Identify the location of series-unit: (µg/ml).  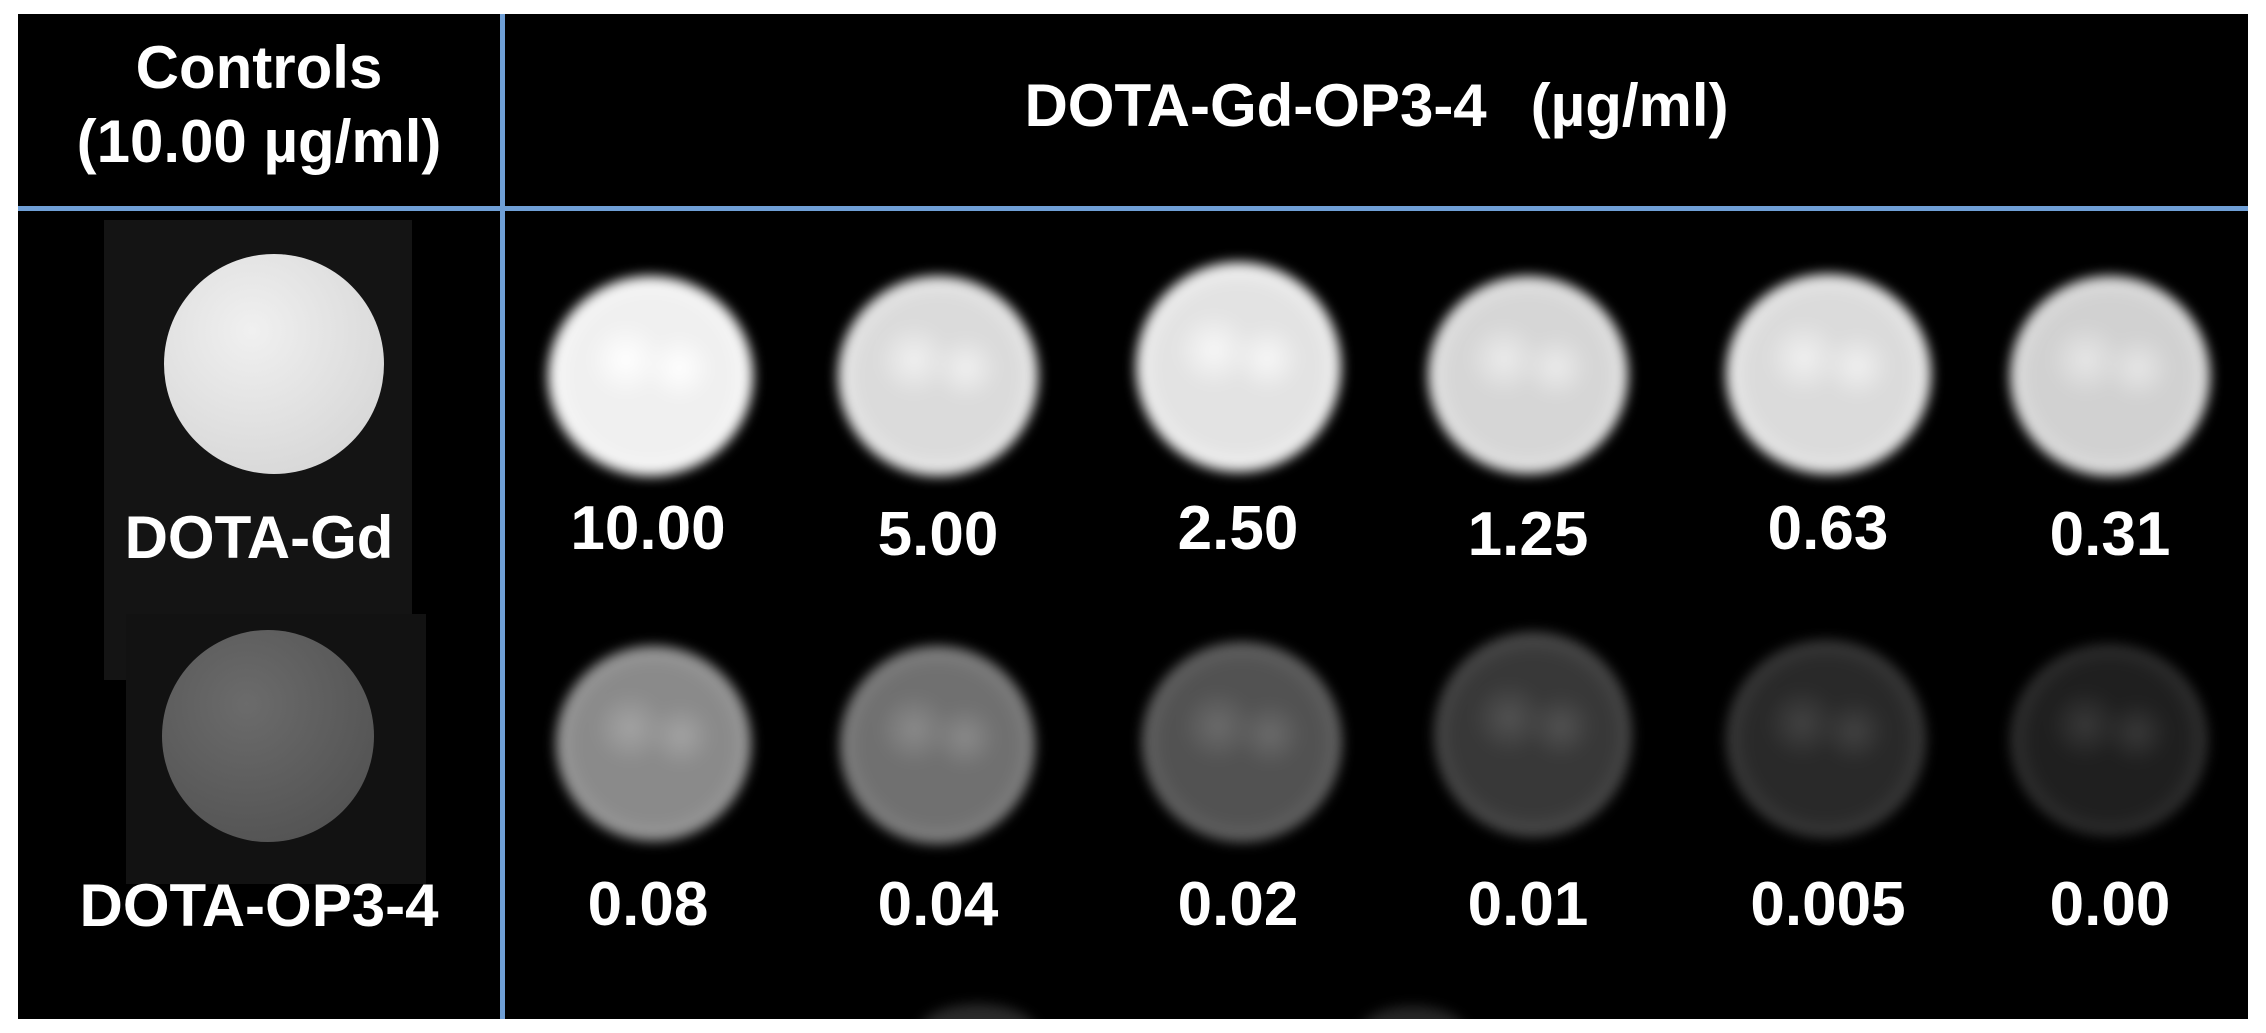
(1629, 105).